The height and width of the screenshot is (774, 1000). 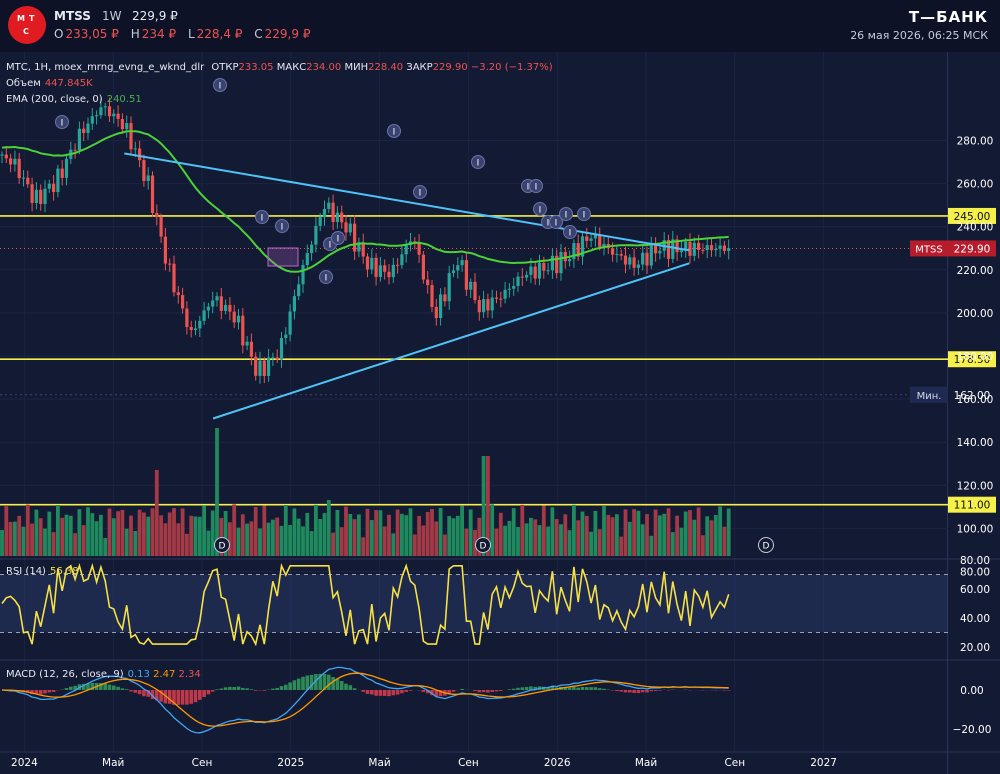 What do you see at coordinates (948, 17) in the screenshot?
I see `brand-logo: Т—БАНК` at bounding box center [948, 17].